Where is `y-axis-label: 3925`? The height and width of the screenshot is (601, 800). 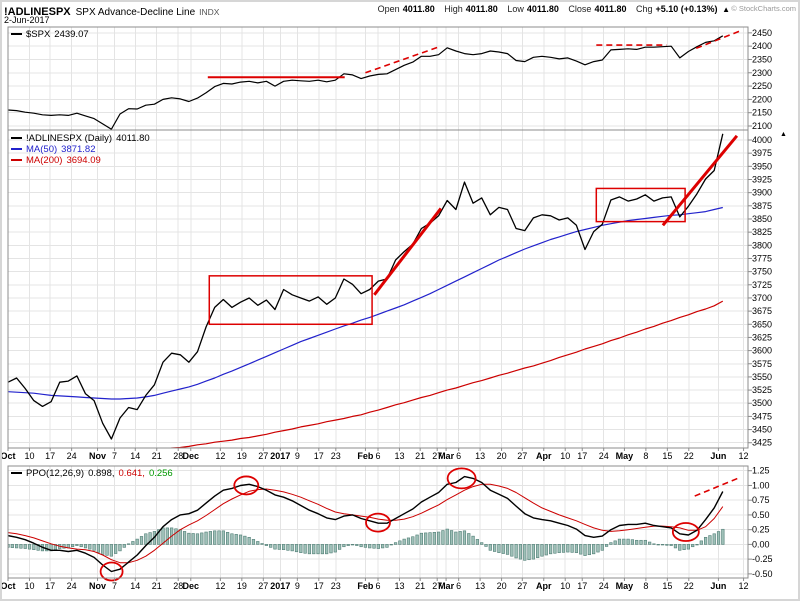
y-axis-label: 3925 is located at coordinates (762, 179).